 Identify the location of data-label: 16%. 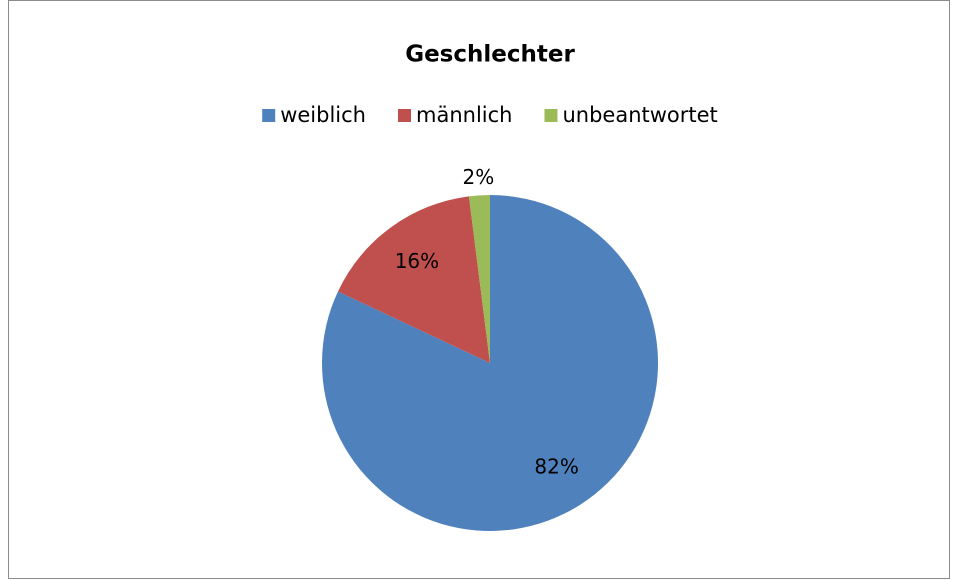
(417, 261).